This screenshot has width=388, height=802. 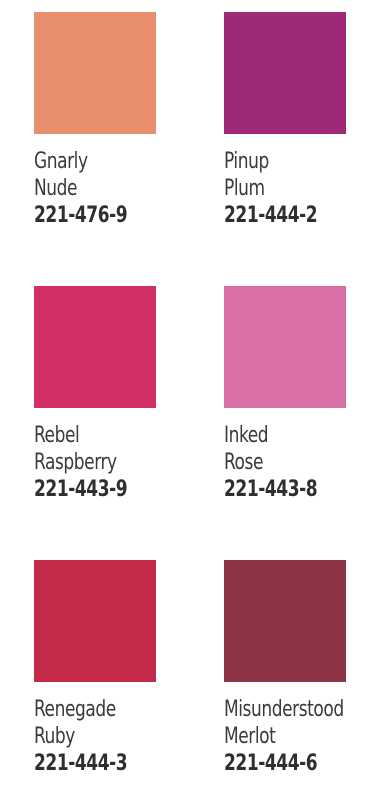 What do you see at coordinates (246, 435) in the screenshot?
I see `swatch-name-line1: Inked` at bounding box center [246, 435].